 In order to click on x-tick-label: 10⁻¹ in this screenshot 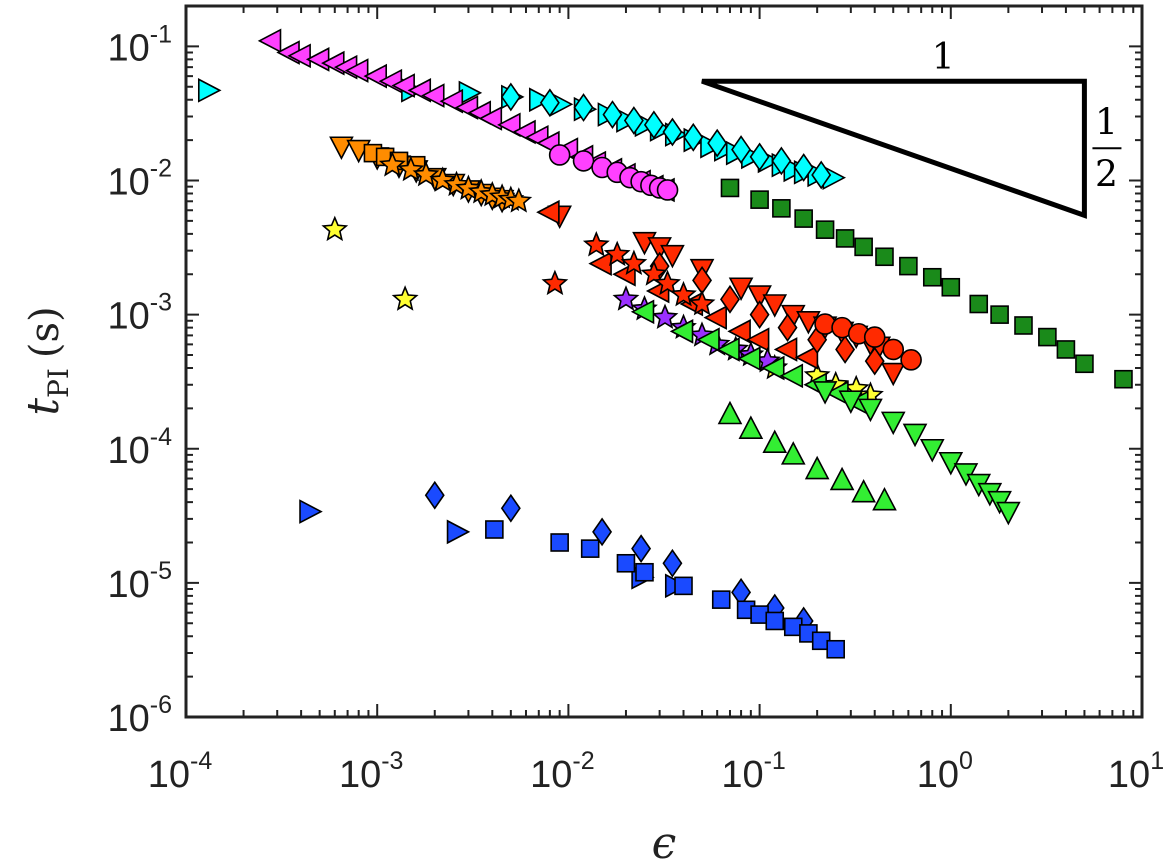, I will do `click(753, 771)`.